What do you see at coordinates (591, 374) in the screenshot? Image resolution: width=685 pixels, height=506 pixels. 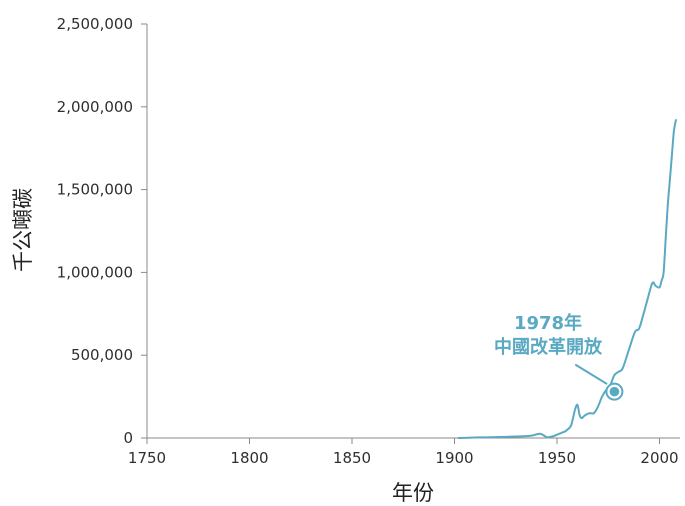 I see `annotation-connector` at bounding box center [591, 374].